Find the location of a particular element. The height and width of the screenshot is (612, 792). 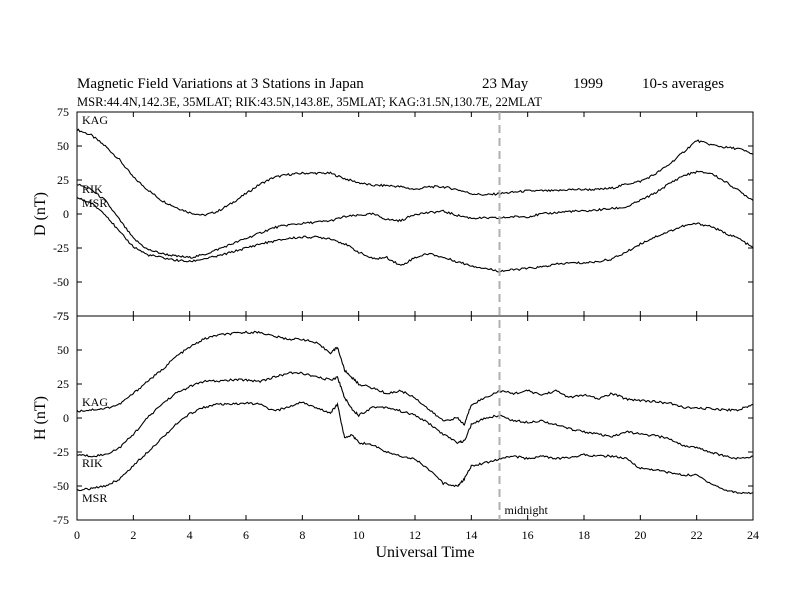

h-series-kag is located at coordinates (415, 378).